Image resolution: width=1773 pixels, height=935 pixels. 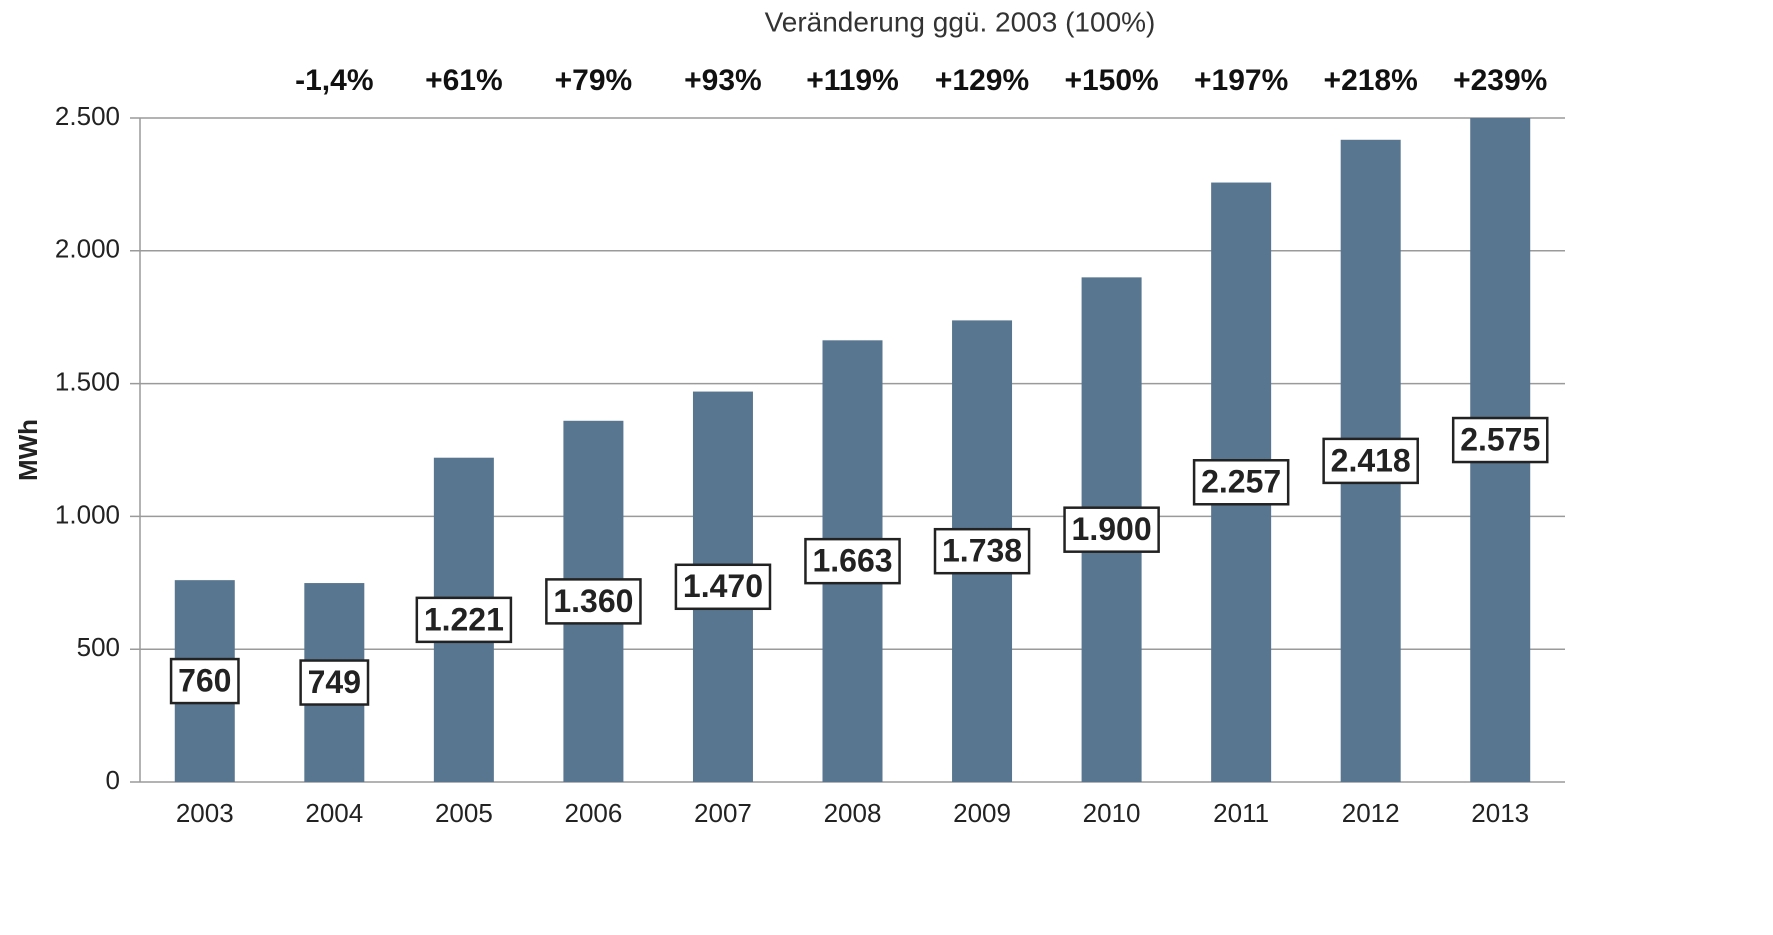 I want to click on value-label: 760, so click(x=204, y=681).